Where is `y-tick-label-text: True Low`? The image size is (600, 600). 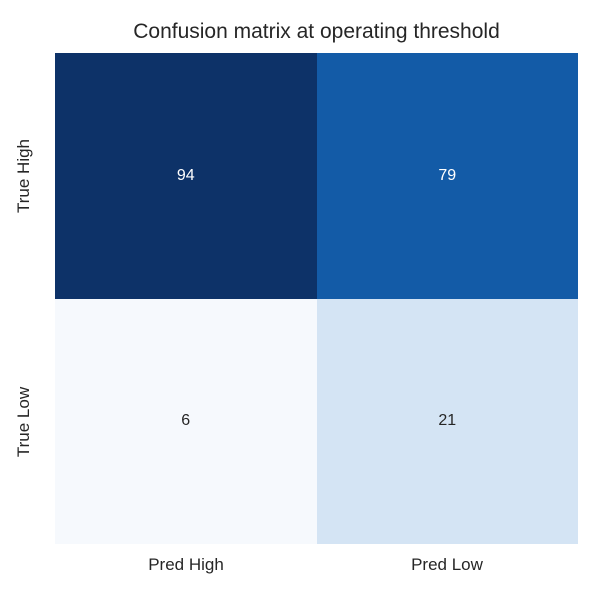
y-tick-label-text: True Low is located at coordinates (24, 421).